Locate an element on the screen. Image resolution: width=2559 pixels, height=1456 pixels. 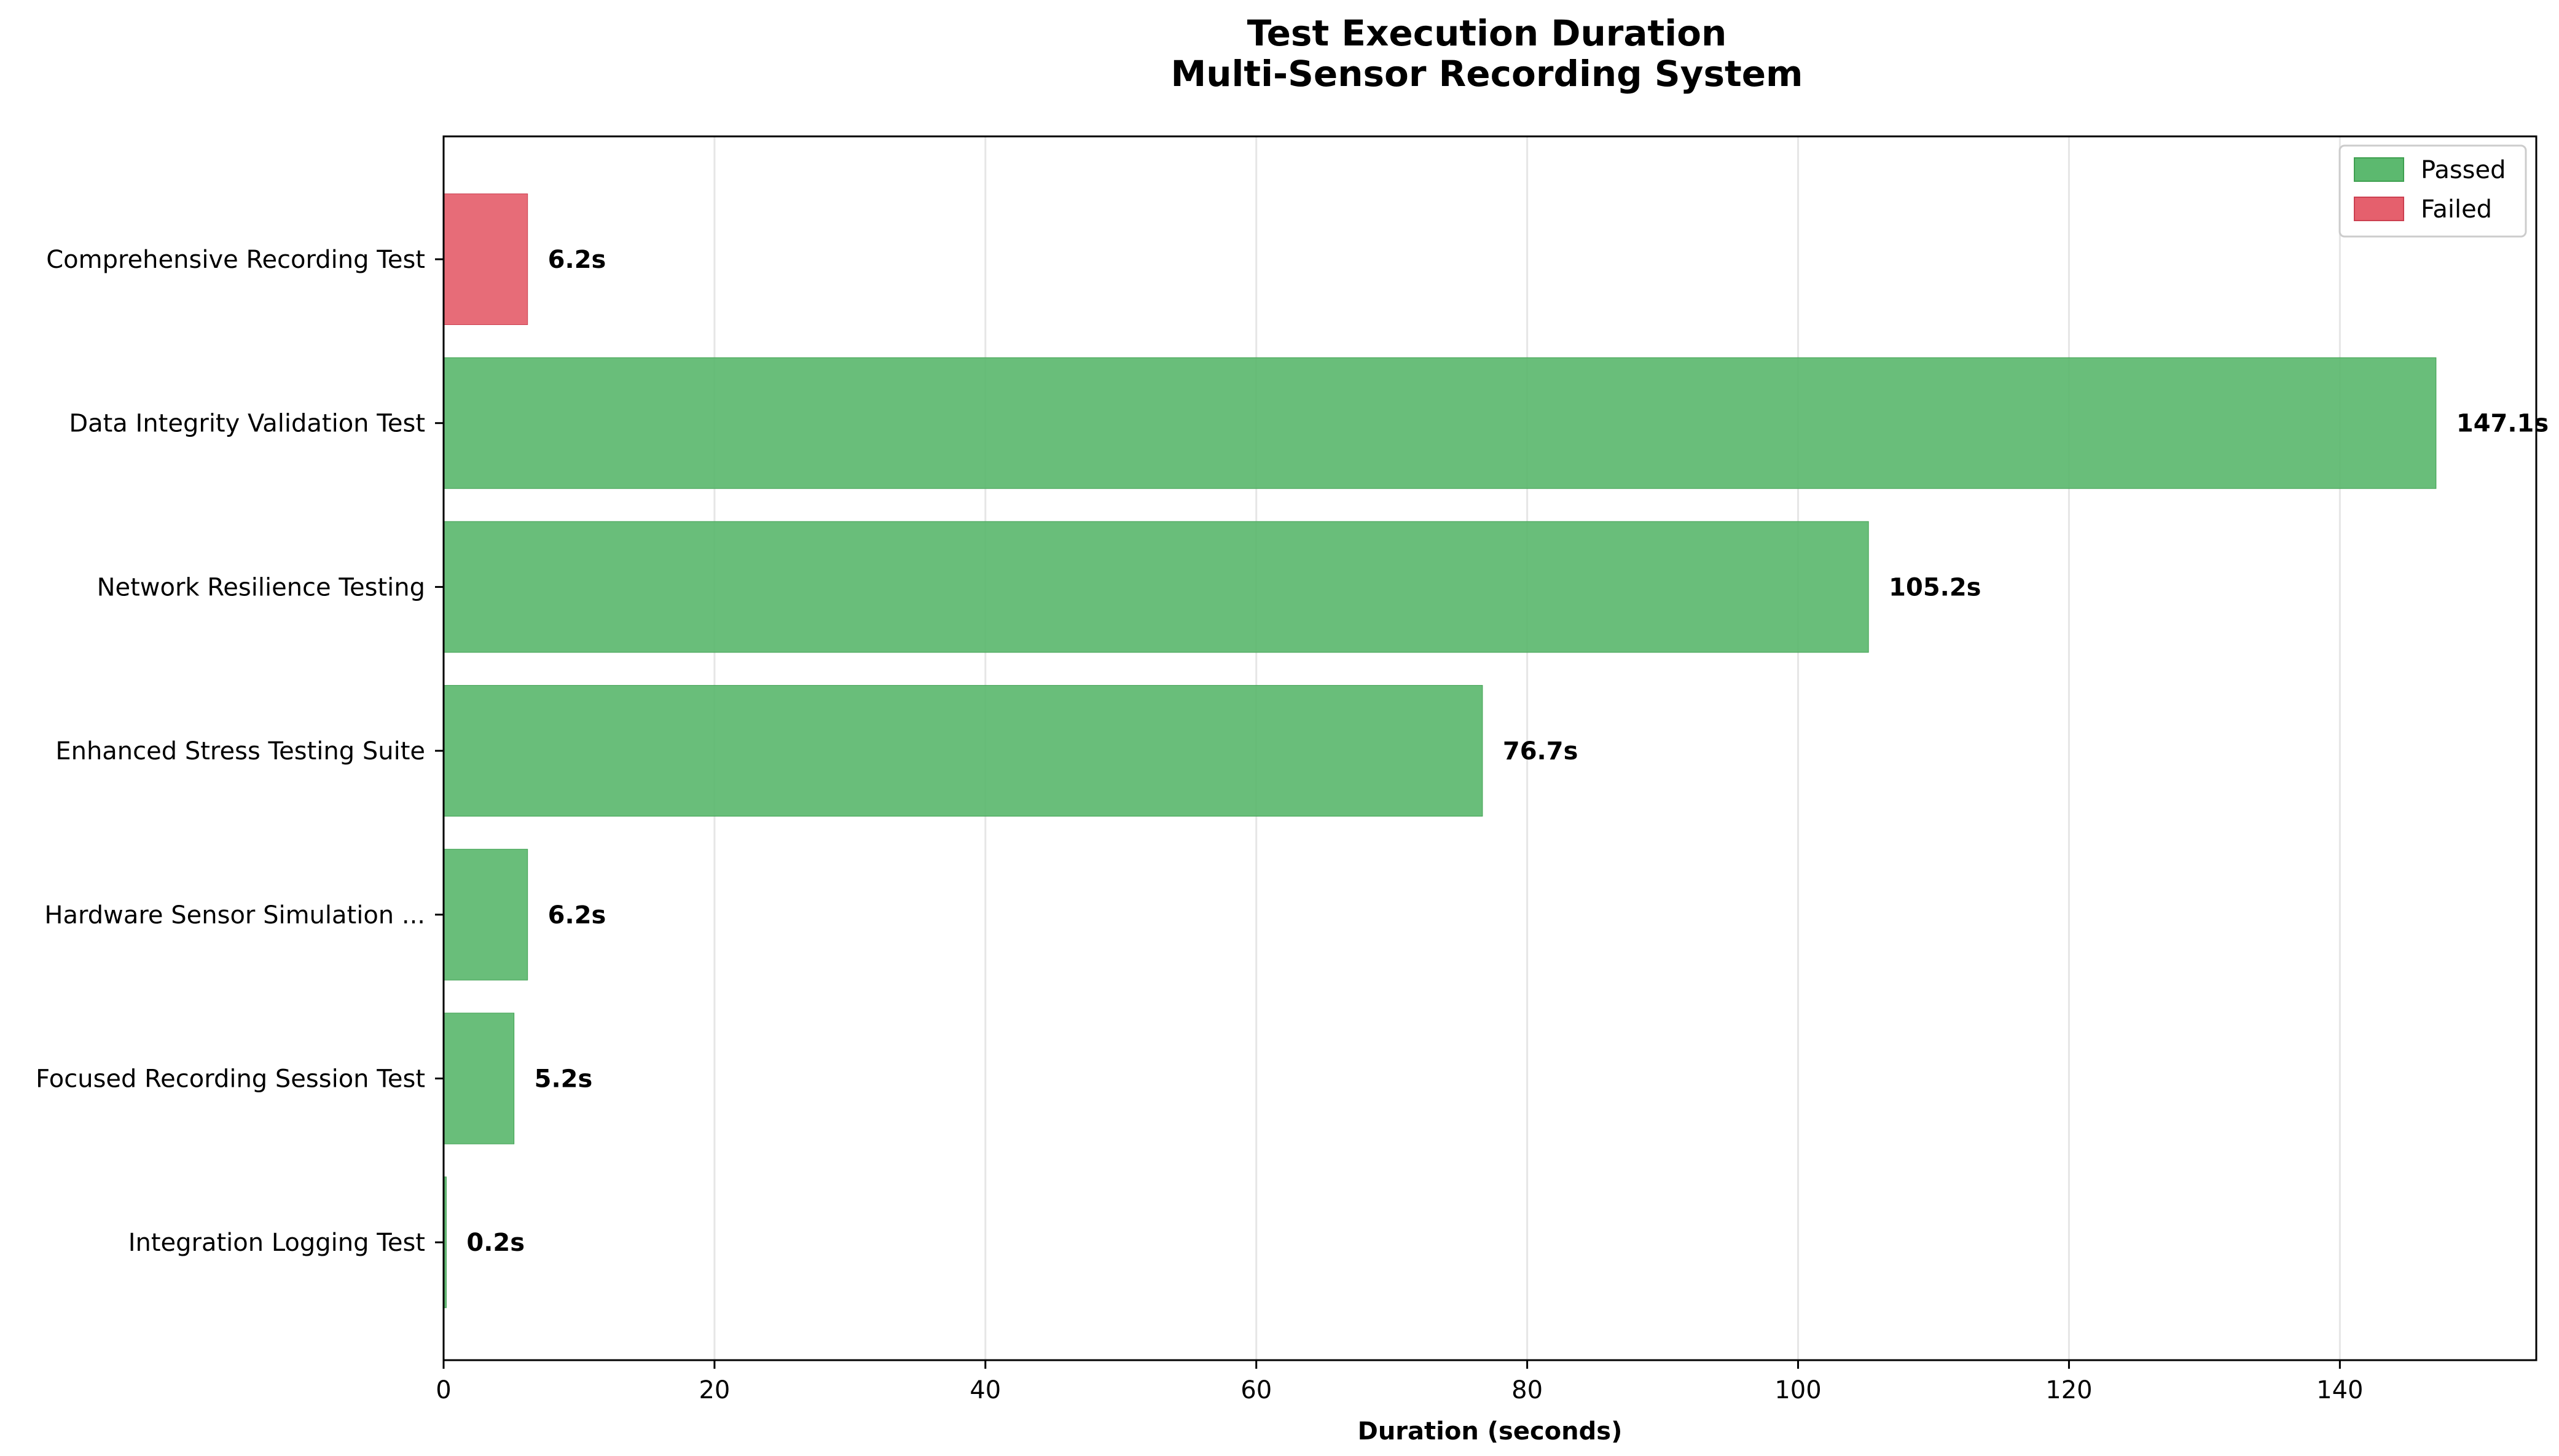
y-tick-label: Network Resilience Testing is located at coordinates (261, 587).